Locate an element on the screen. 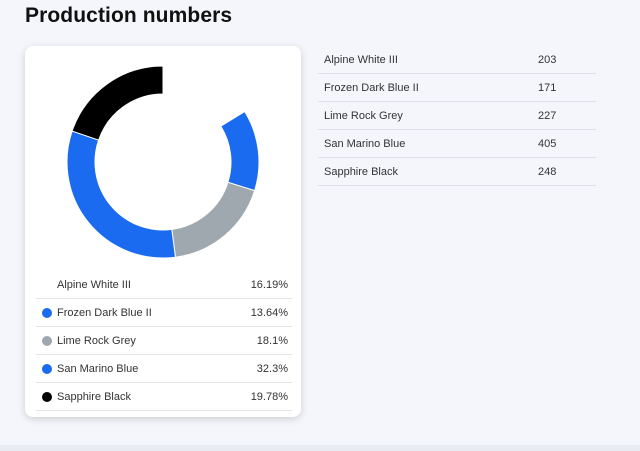  table-row: Sapphire Black 248 is located at coordinates (457, 172).